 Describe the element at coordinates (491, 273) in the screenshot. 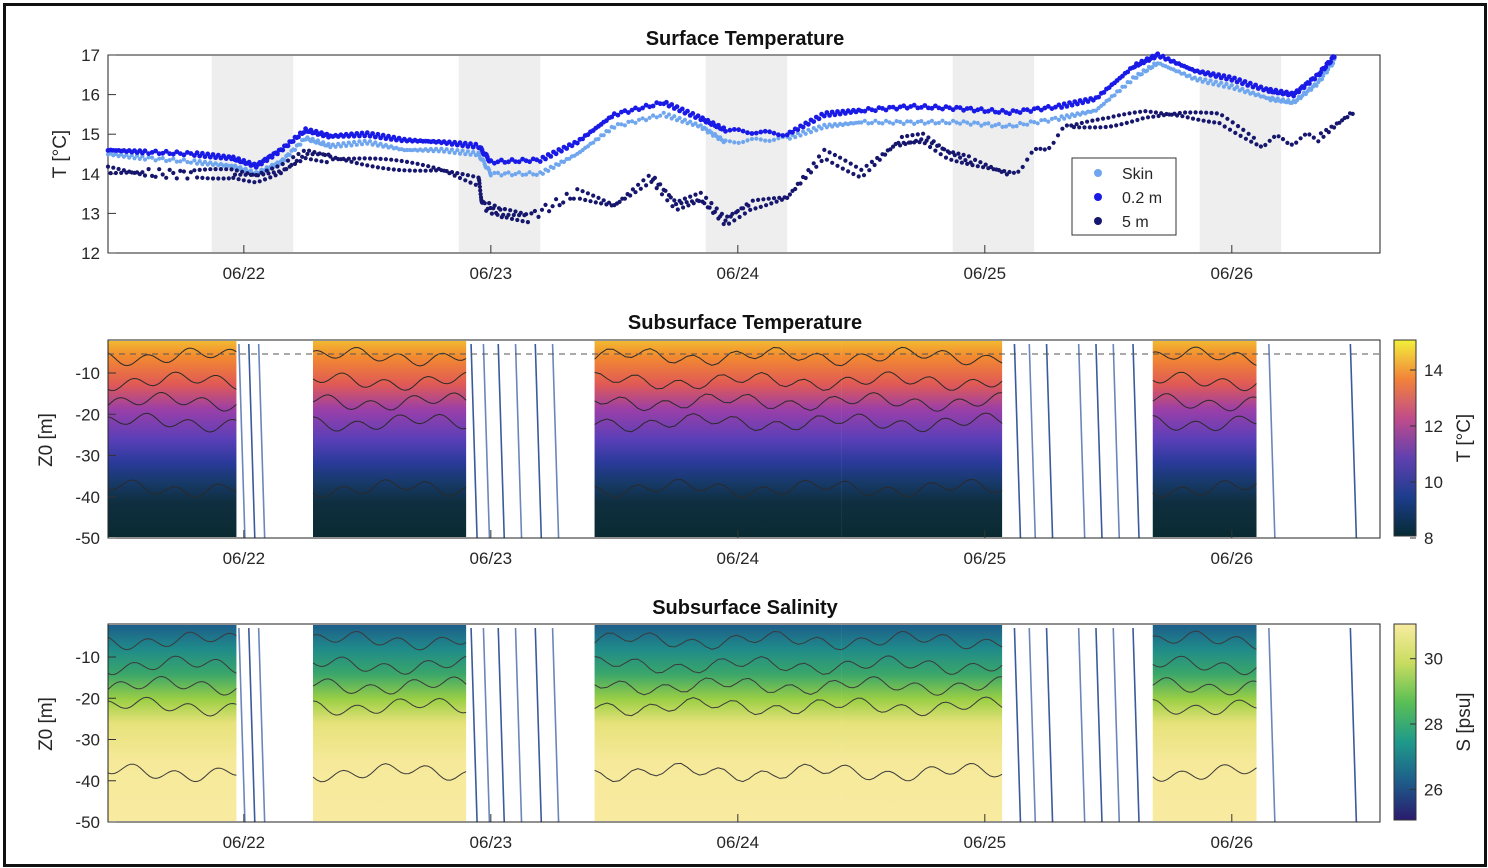

I see `x-tick-label: 06/23` at that location.